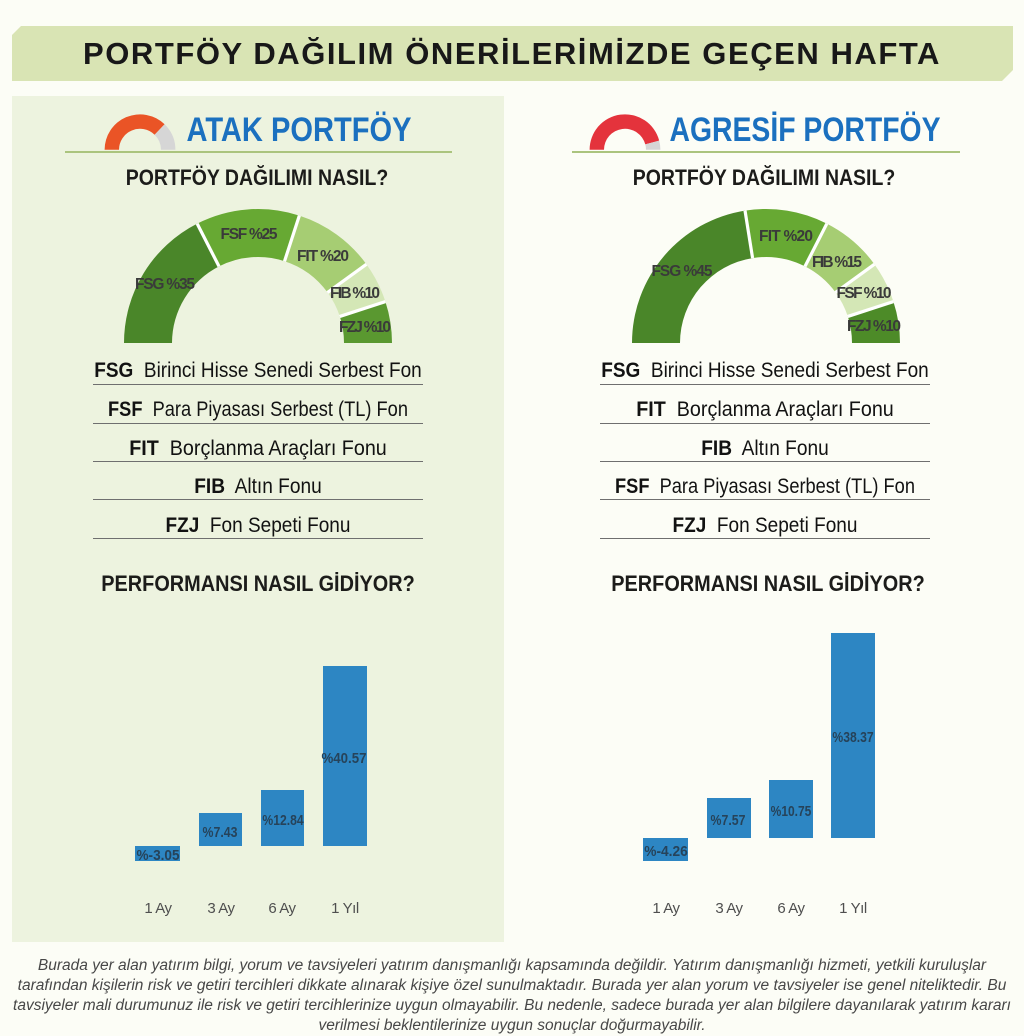 This screenshot has width=1024, height=1036. What do you see at coordinates (165, 284) in the screenshot?
I see `svg-text: FSG %35` at bounding box center [165, 284].